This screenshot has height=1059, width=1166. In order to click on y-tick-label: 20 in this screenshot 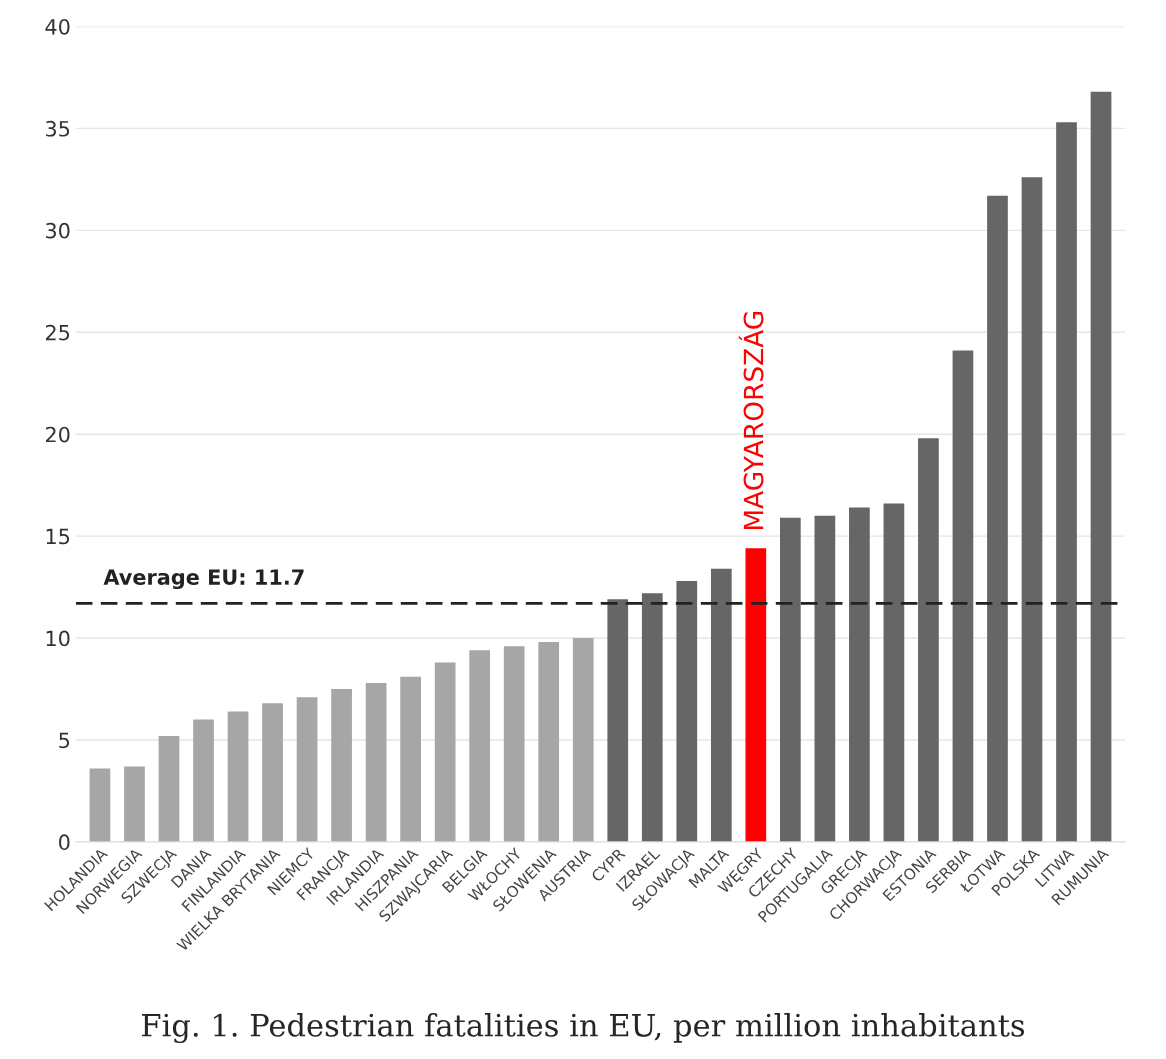, I will do `click(57, 434)`.